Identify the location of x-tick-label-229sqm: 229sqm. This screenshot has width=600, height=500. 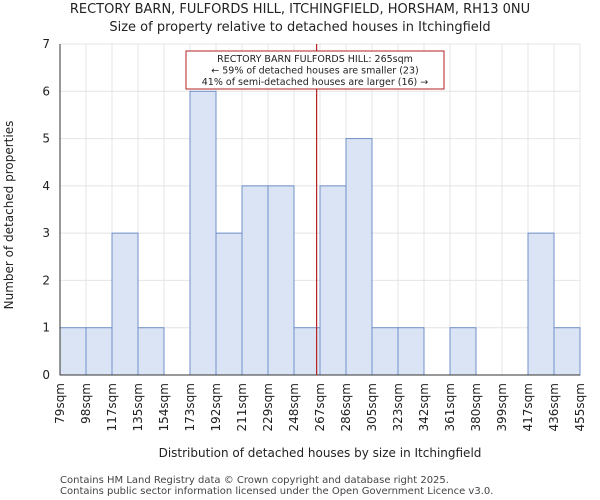
(268, 407).